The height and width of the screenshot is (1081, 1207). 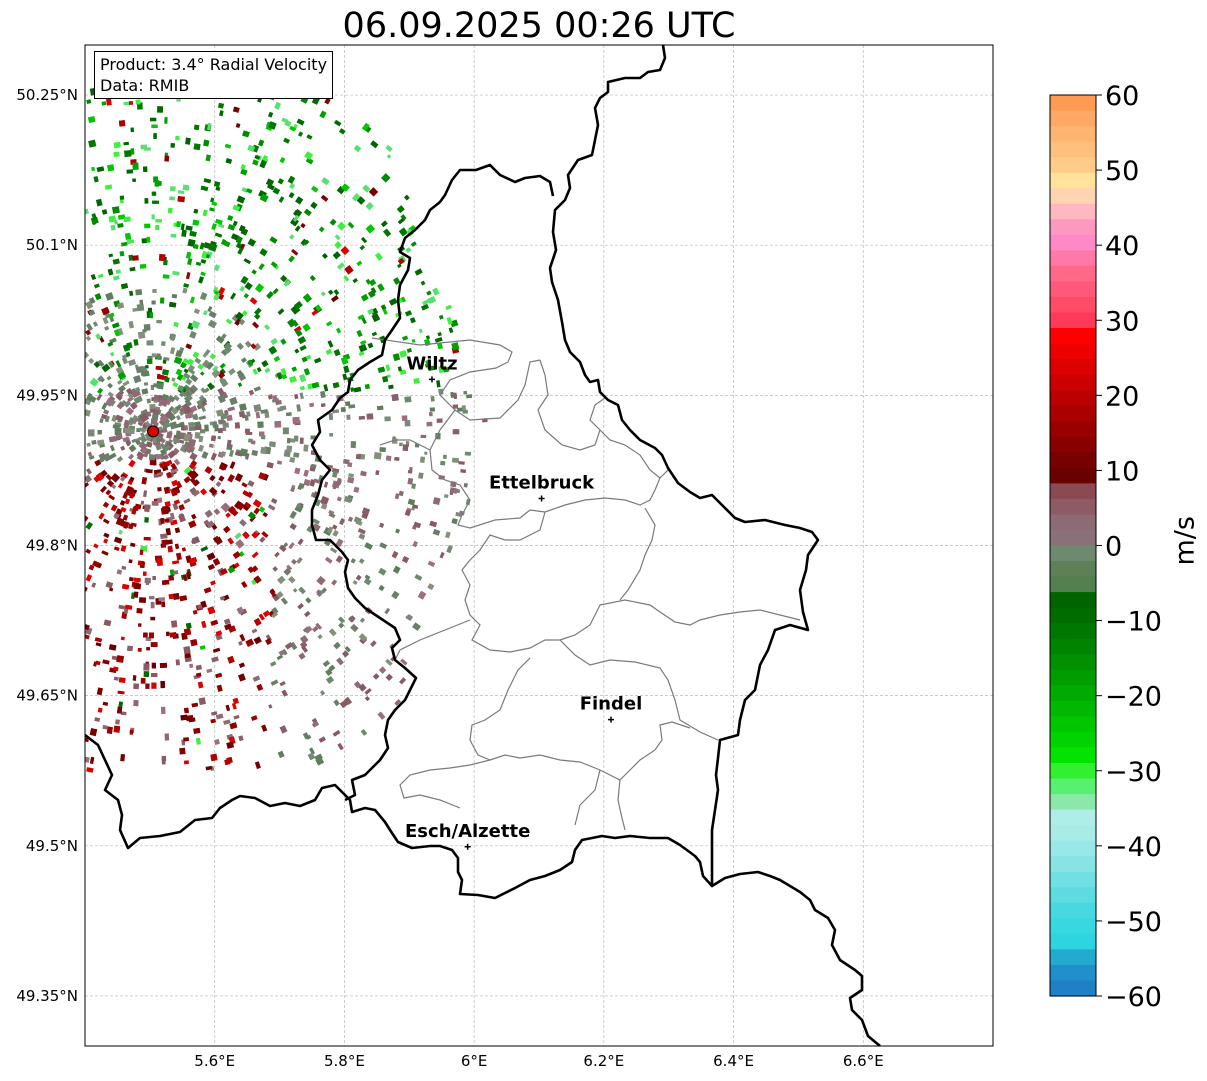 I want to click on city-label: Wiltz, so click(x=431, y=363).